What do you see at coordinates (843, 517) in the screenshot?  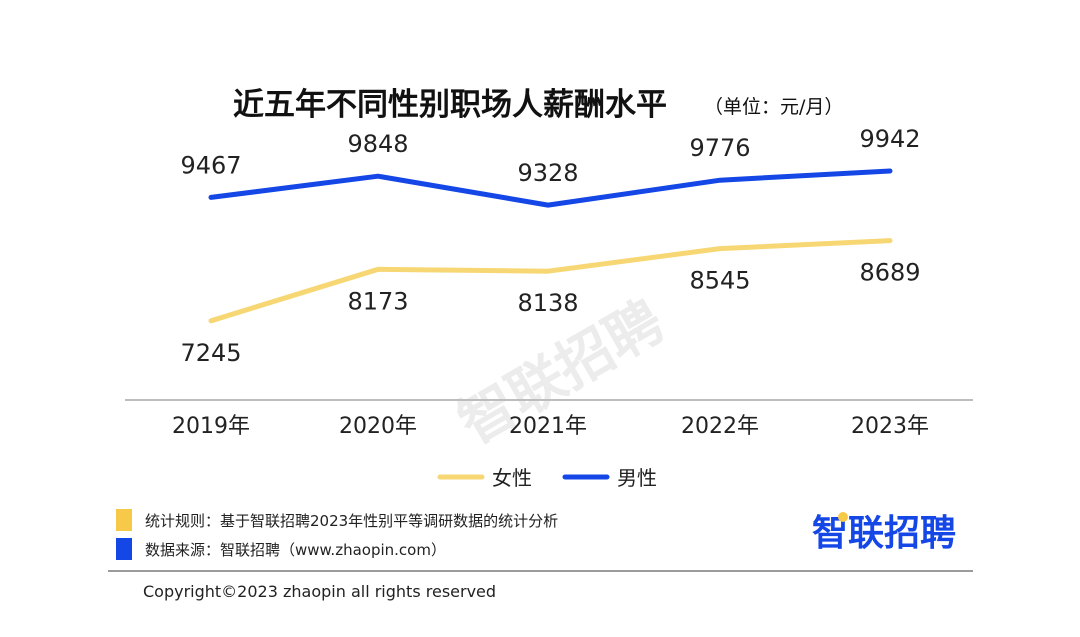 I see `logo-dot-icon` at bounding box center [843, 517].